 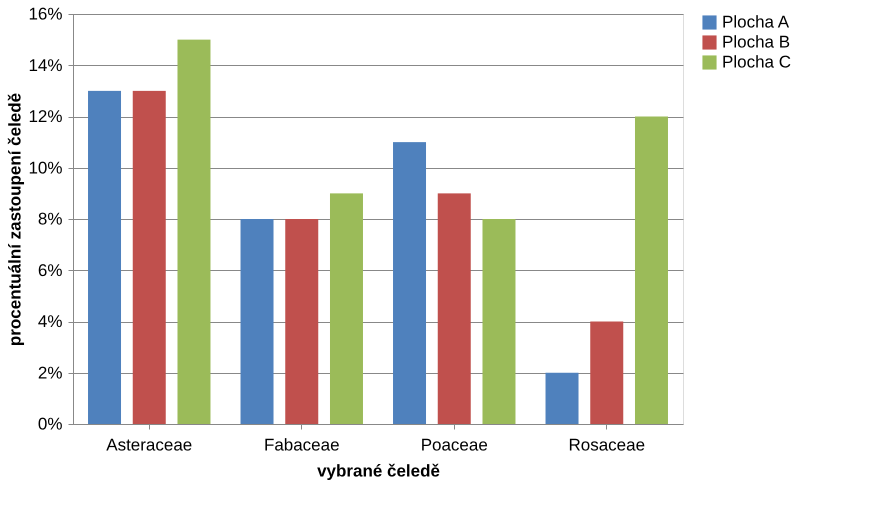 What do you see at coordinates (378, 471) in the screenshot?
I see `x-axis-title: vybrané čeledě` at bounding box center [378, 471].